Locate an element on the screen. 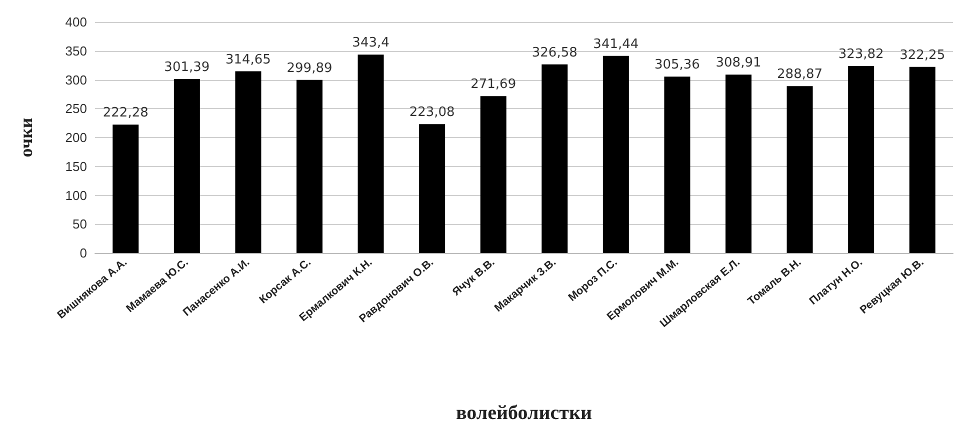  data-label: 341,44 is located at coordinates (616, 44).